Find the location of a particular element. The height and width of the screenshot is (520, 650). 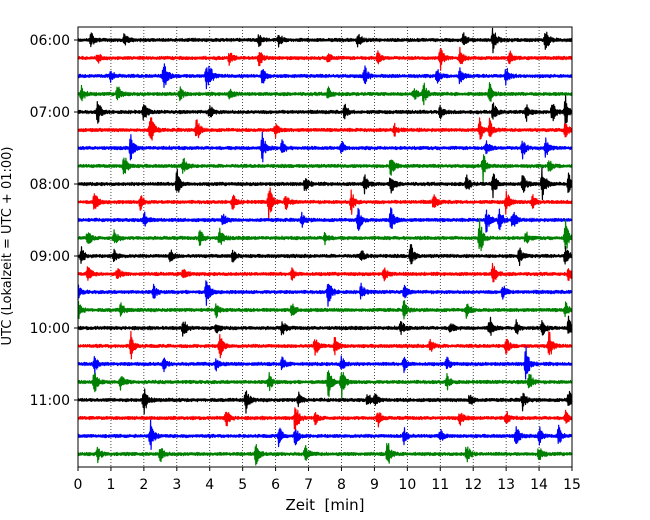

x-tick-label: 7 is located at coordinates (308, 485).